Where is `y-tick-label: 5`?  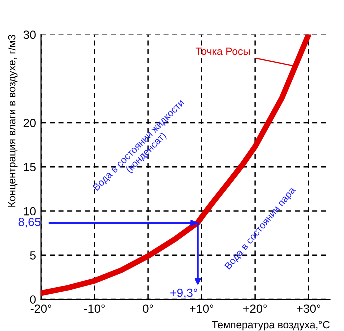
y-tick-label: 5 is located at coordinates (33, 256).